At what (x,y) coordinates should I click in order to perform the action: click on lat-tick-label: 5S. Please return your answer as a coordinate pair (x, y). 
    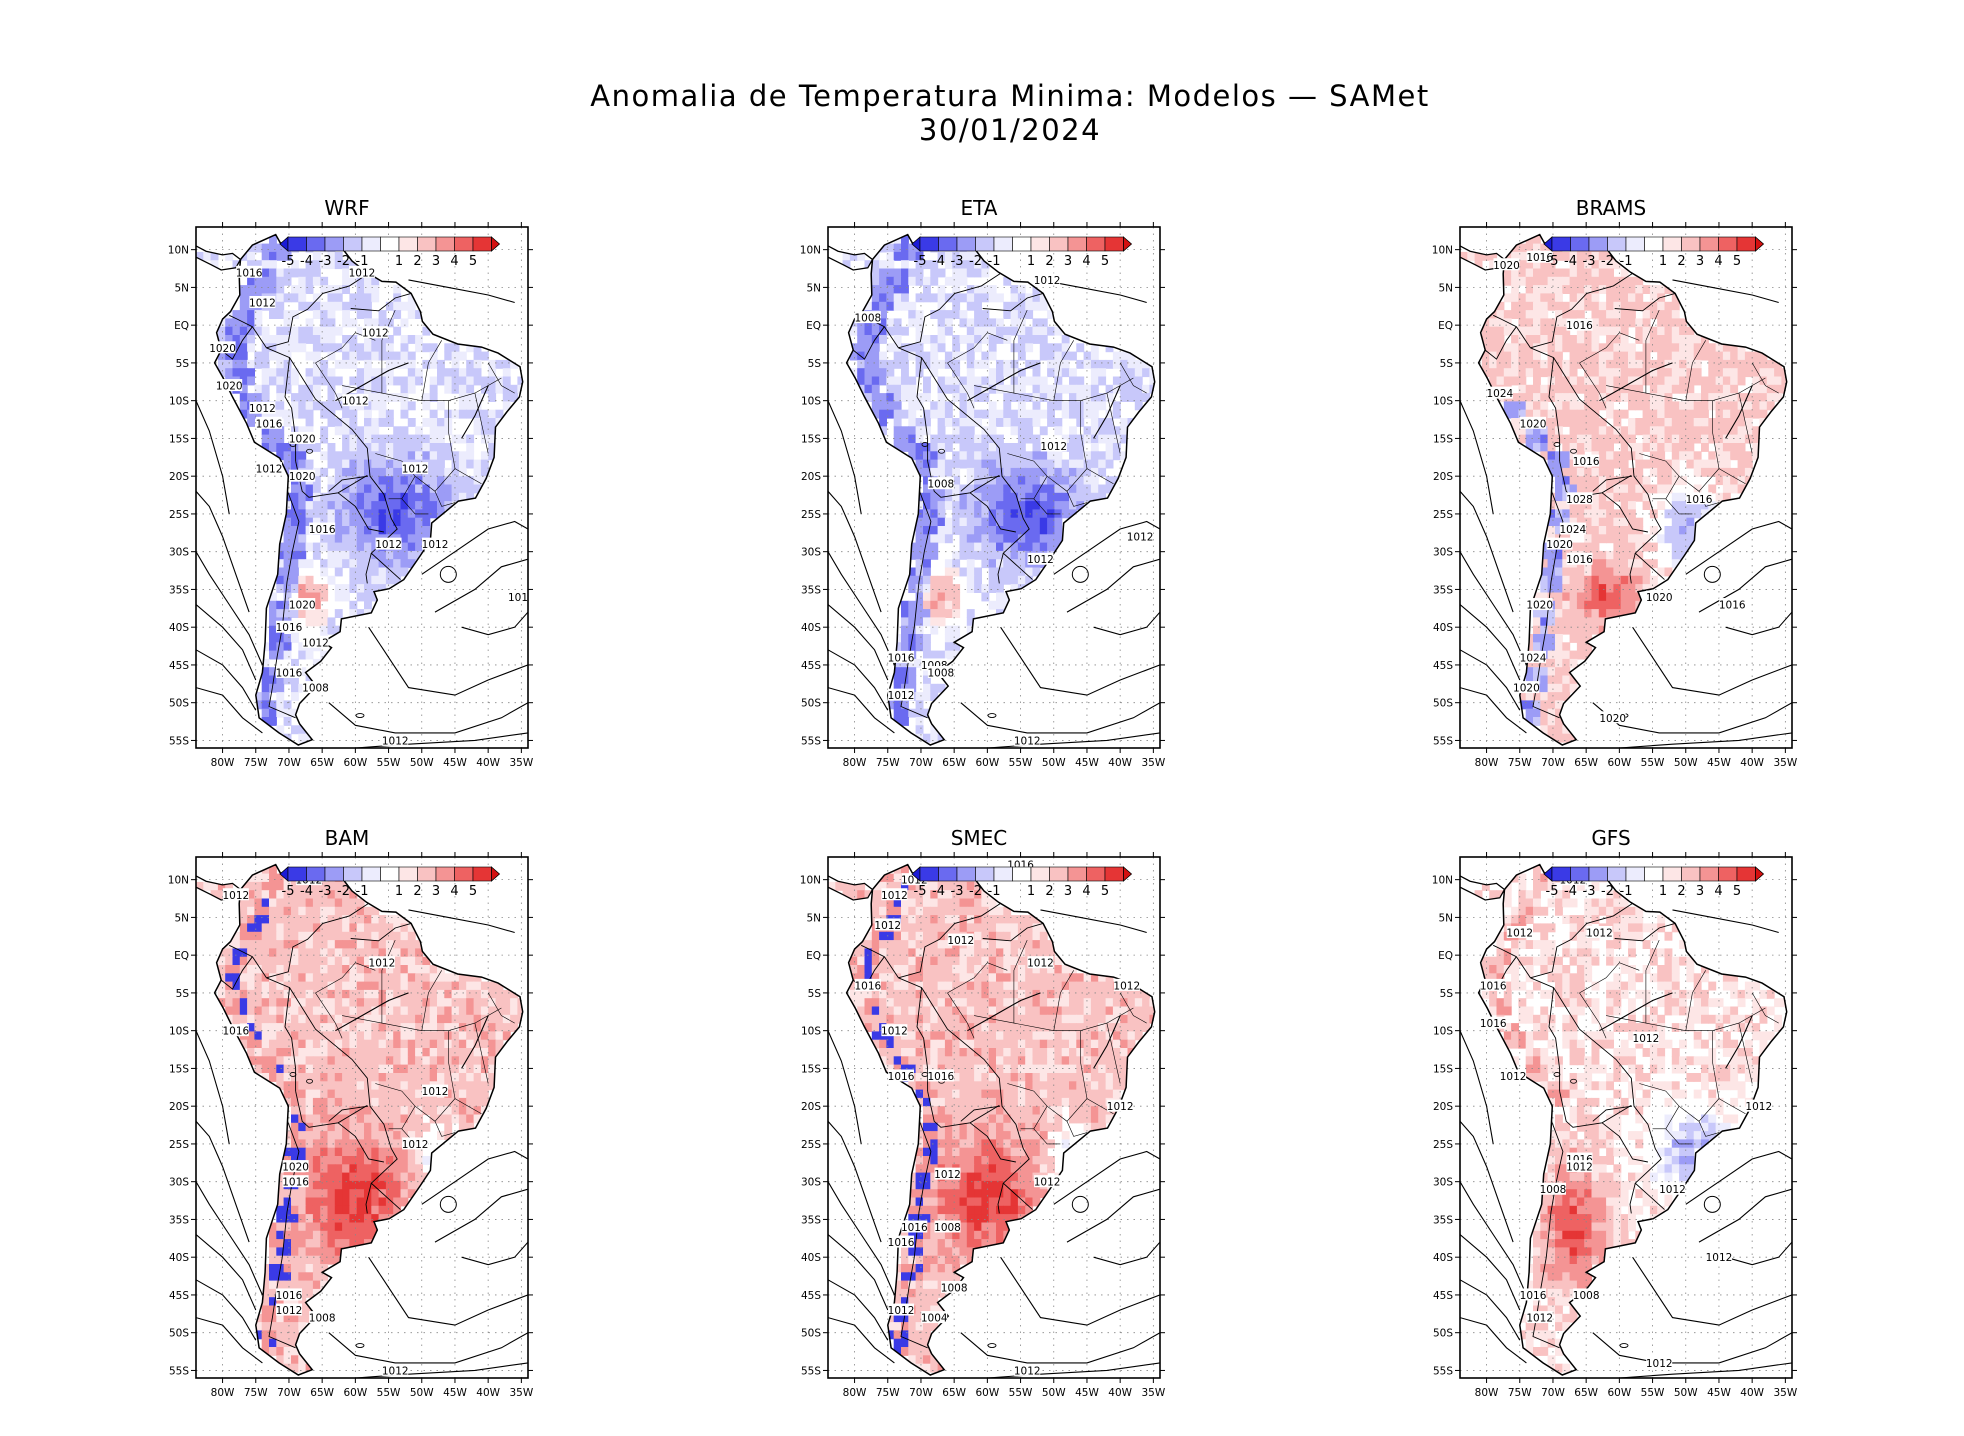
    Looking at the image, I should click on (183, 364).